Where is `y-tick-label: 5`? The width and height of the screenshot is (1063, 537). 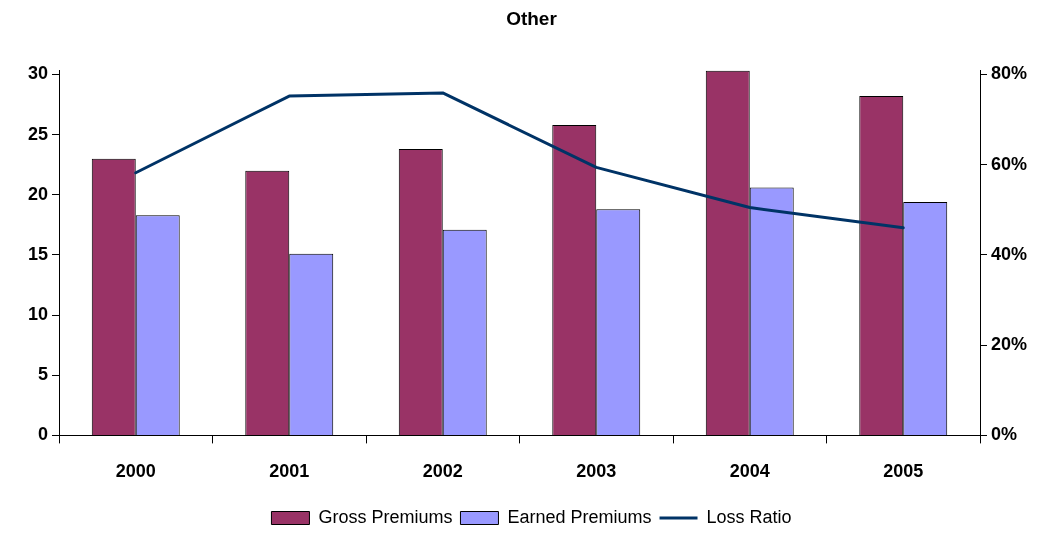 y-tick-label: 5 is located at coordinates (42, 374).